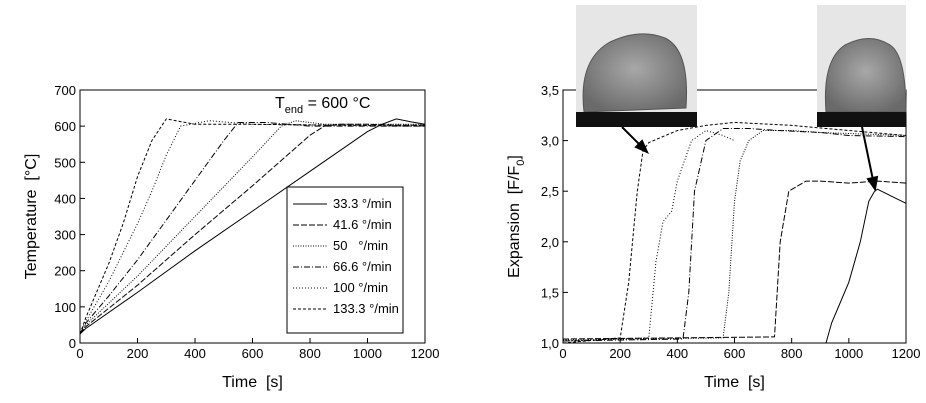 The width and height of the screenshot is (926, 403). I want to click on y-tick-label: 600, so click(65, 126).